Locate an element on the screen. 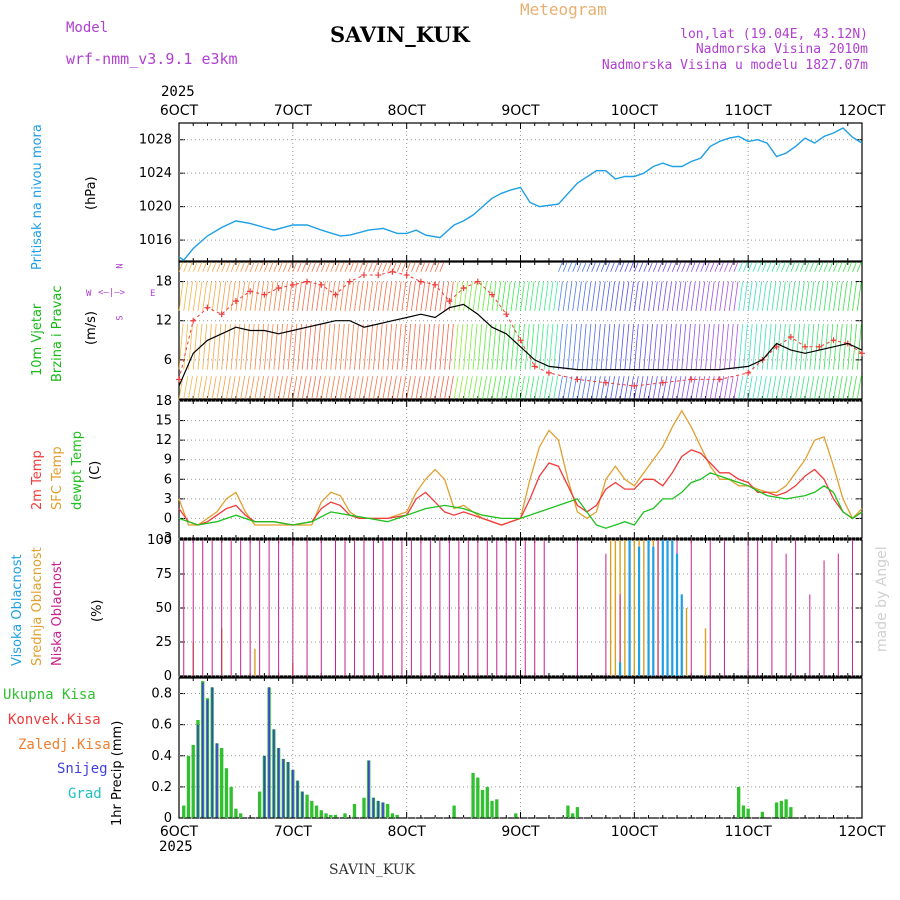 The width and height of the screenshot is (900, 900). precip-y-tick-label: 0.4 is located at coordinates (161, 756).